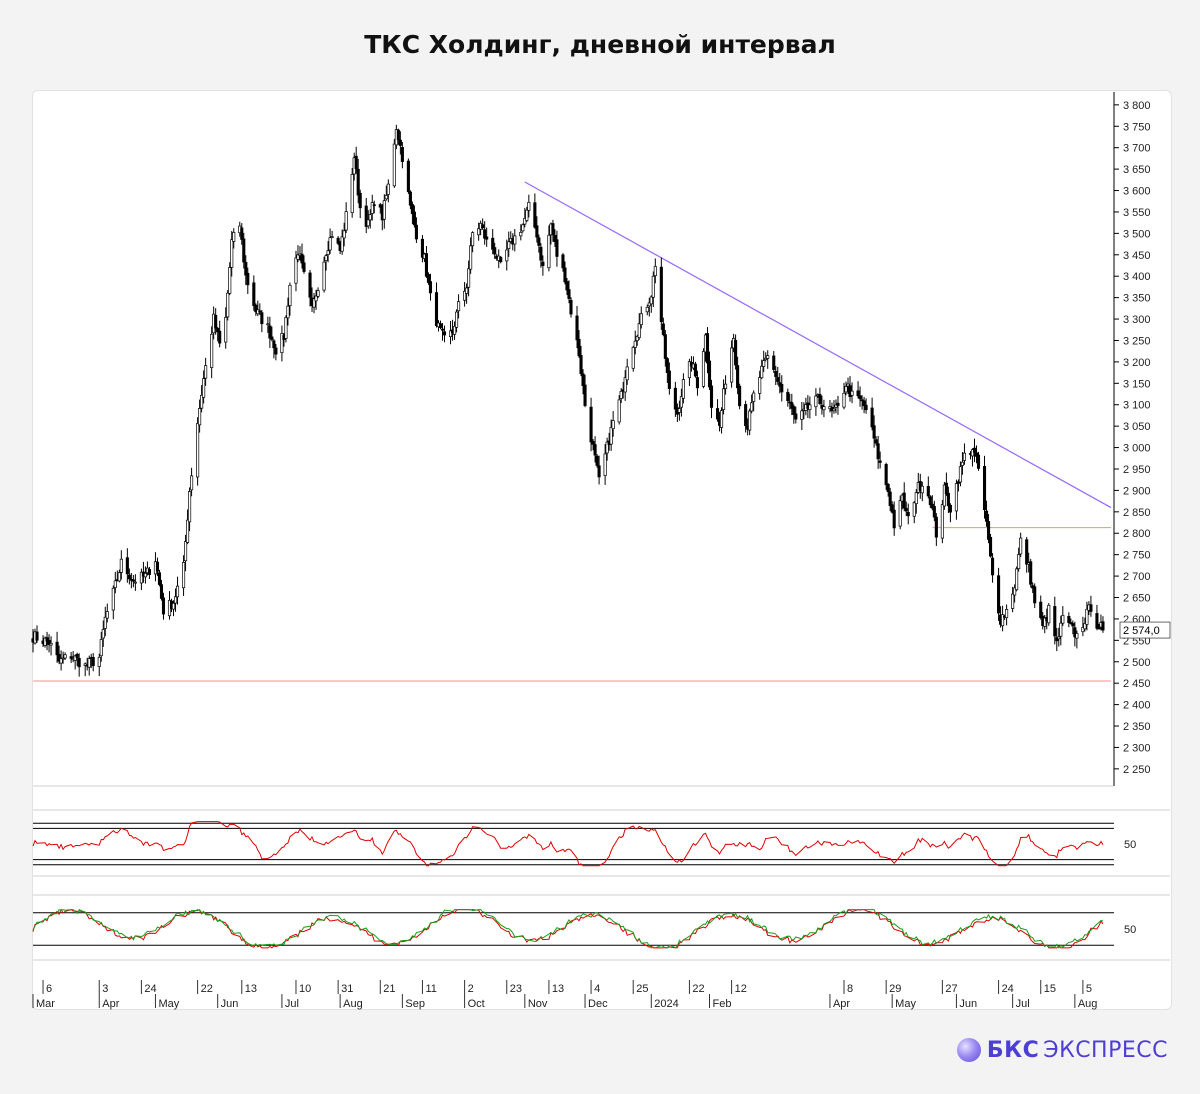 Image resolution: width=1200 pixels, height=1094 pixels. What do you see at coordinates (1137, 170) in the screenshot?
I see `price-axis-label: 3 650` at bounding box center [1137, 170].